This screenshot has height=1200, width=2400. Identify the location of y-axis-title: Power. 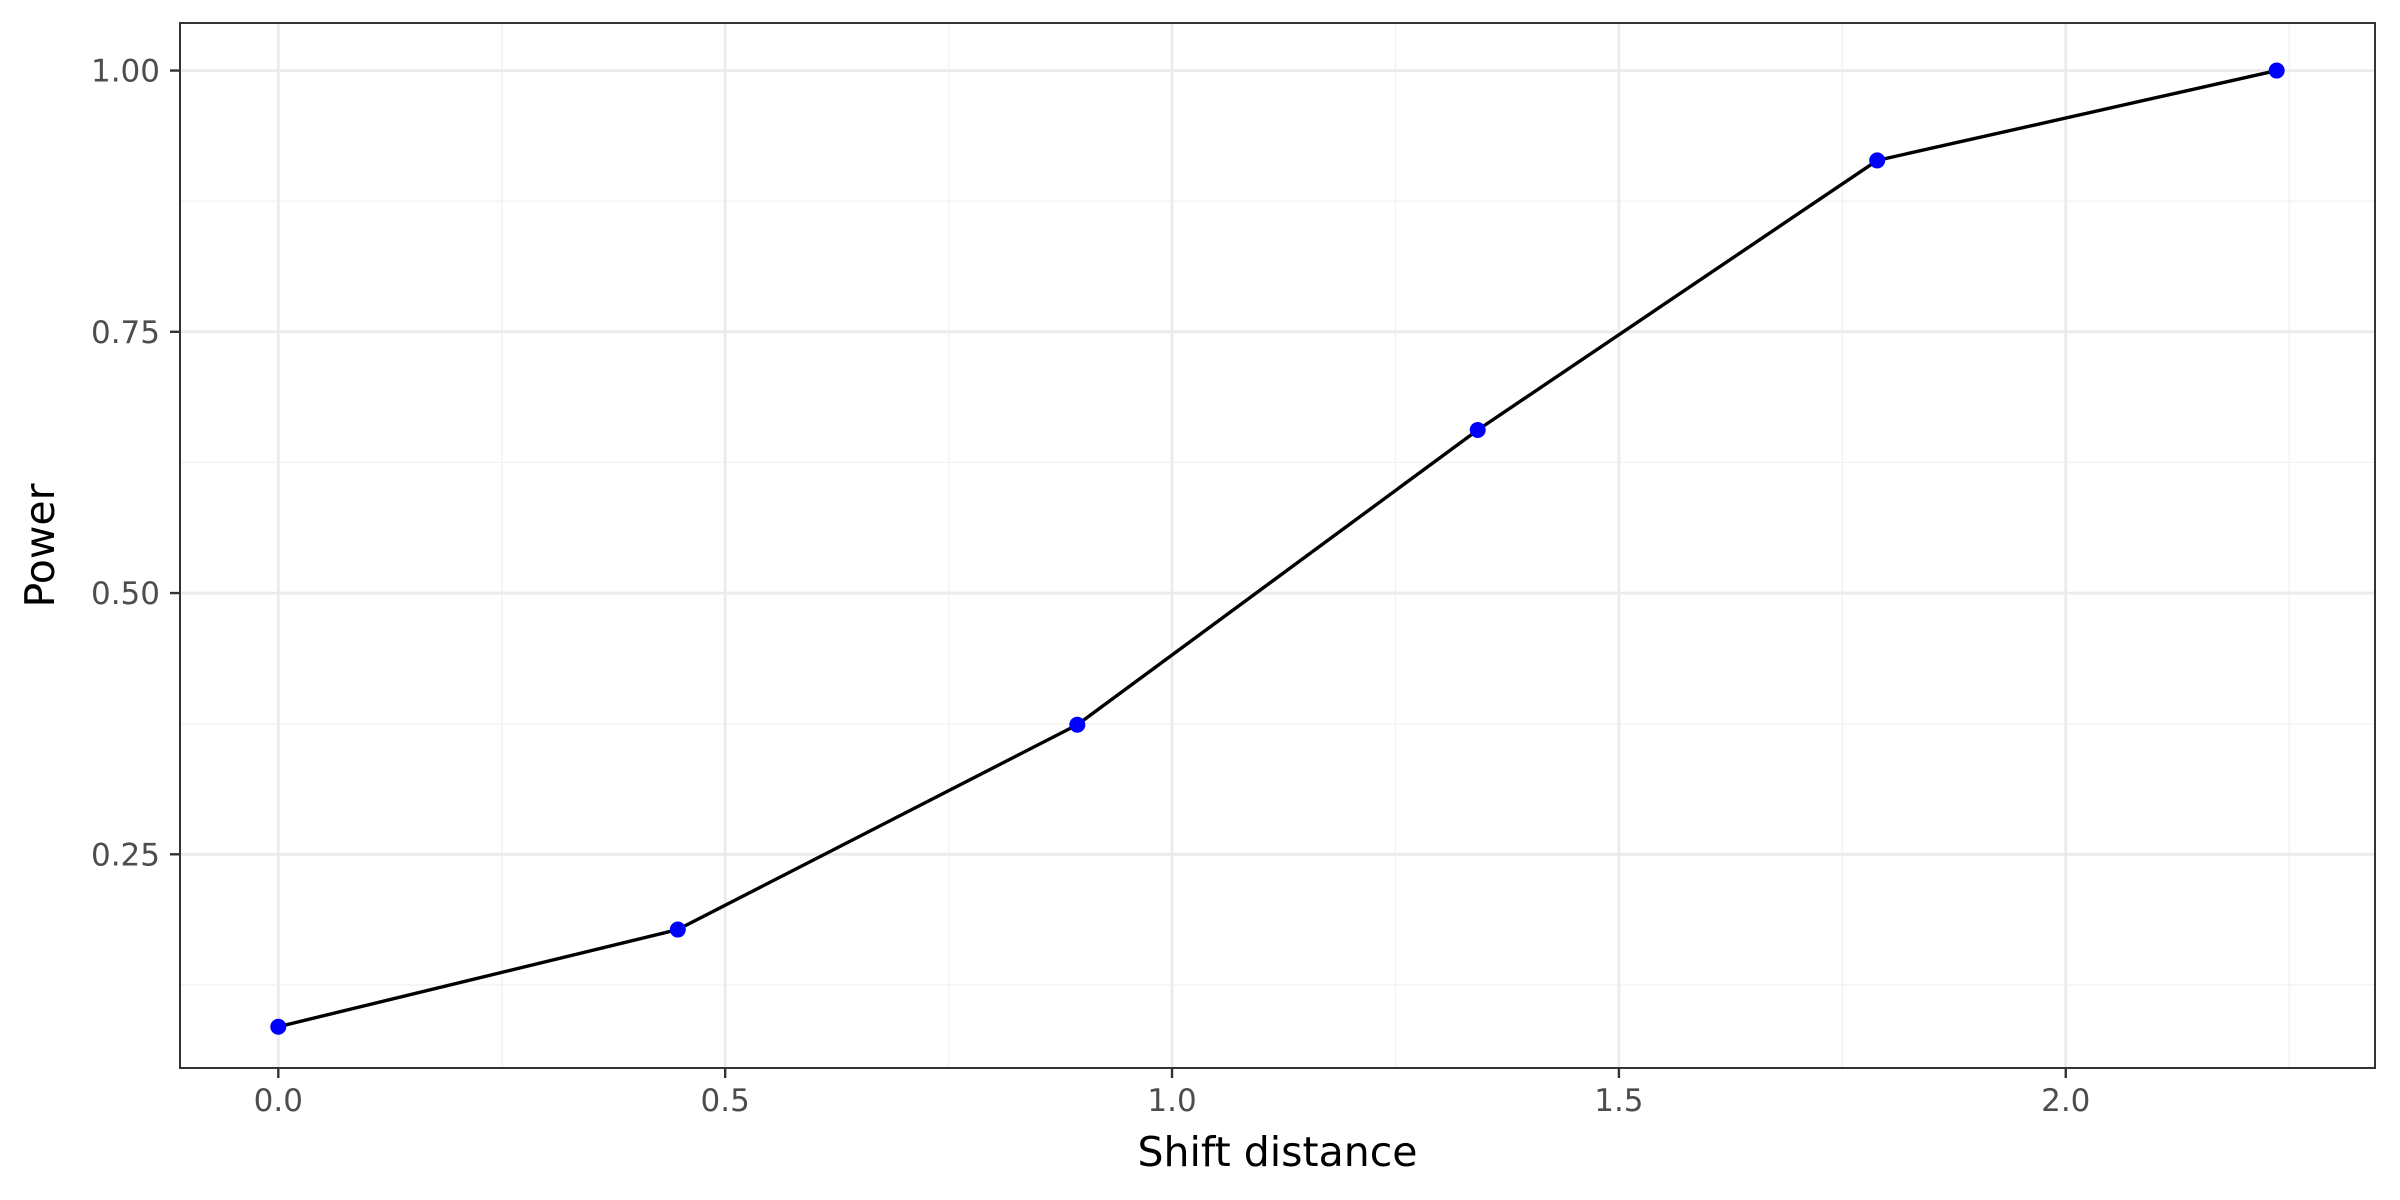
(40, 545).